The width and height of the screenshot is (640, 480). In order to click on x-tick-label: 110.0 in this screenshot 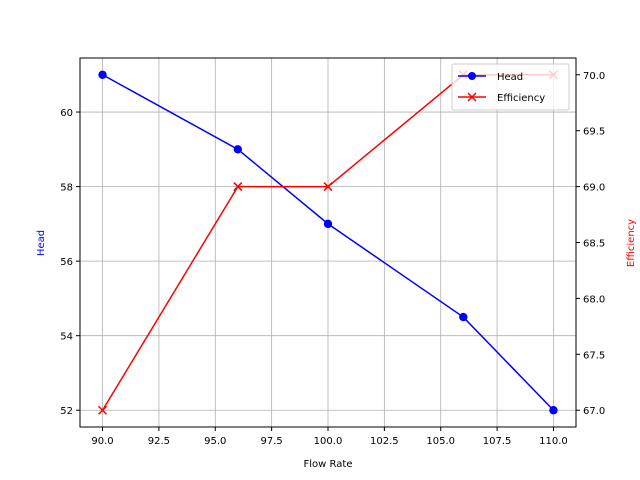, I will do `click(553, 441)`.